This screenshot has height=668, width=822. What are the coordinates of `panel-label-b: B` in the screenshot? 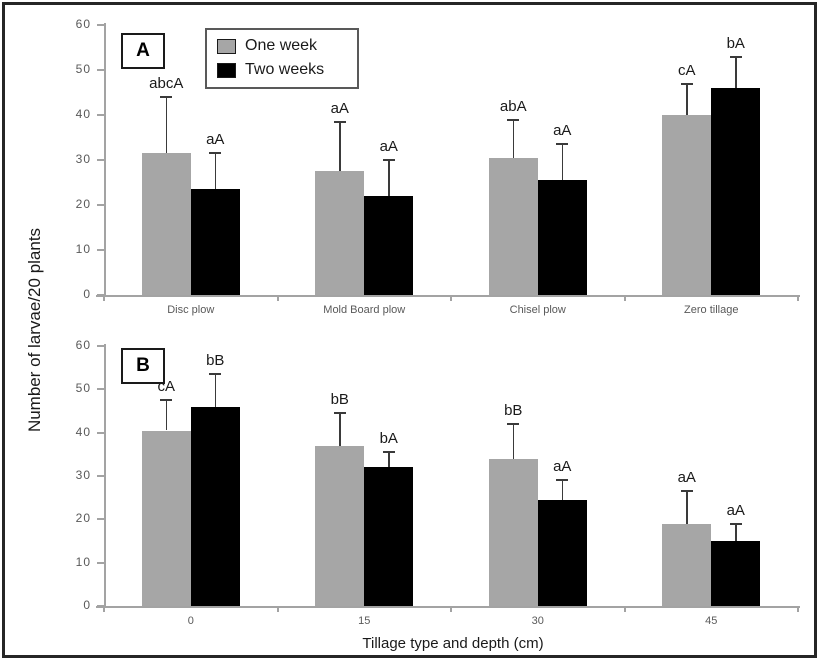 It's located at (143, 366).